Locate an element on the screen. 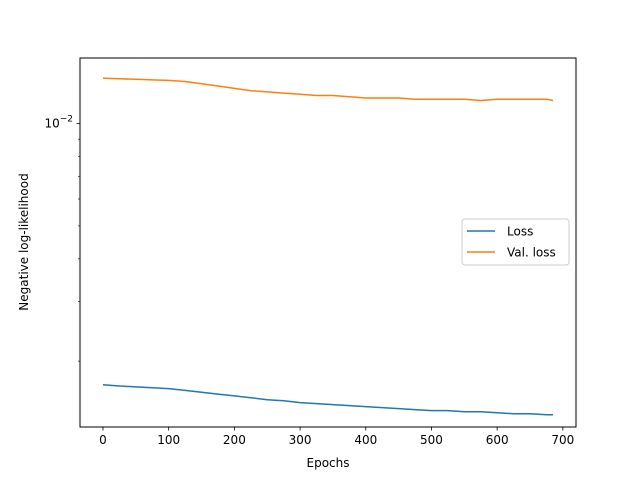  x-tick-label: 0 is located at coordinates (103, 440).